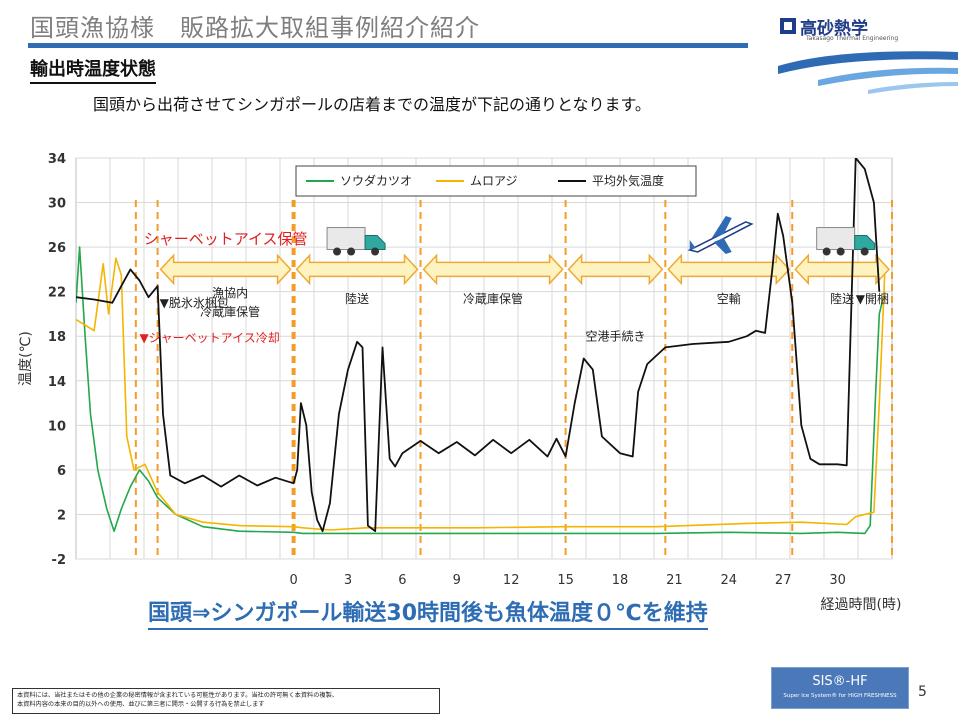  Describe the element at coordinates (861, 605) in the screenshot. I see `x-axis-label: 経過時間(時)` at that location.